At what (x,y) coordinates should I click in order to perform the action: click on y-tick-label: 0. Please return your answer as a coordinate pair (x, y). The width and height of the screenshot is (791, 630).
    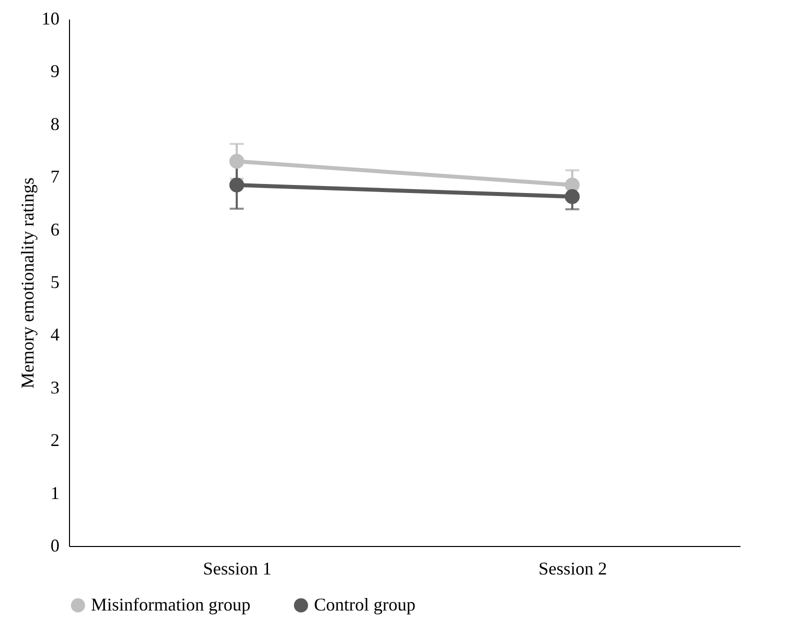
    Looking at the image, I should click on (55, 546).